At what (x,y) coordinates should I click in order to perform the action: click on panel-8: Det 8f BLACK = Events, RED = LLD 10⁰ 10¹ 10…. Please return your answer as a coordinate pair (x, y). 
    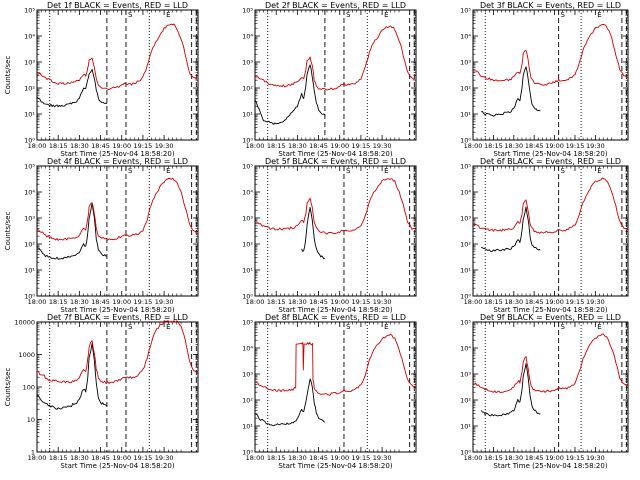
    Looking at the image, I should click on (329, 391).